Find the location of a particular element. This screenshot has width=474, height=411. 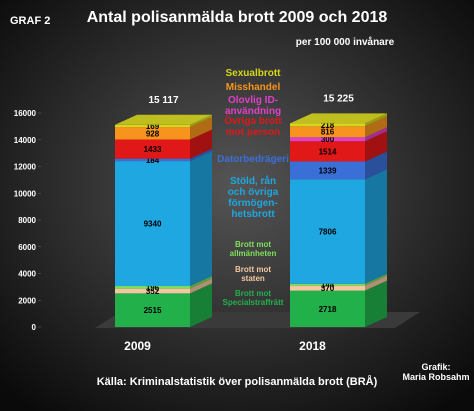

data-label: 1514 is located at coordinates (328, 151).